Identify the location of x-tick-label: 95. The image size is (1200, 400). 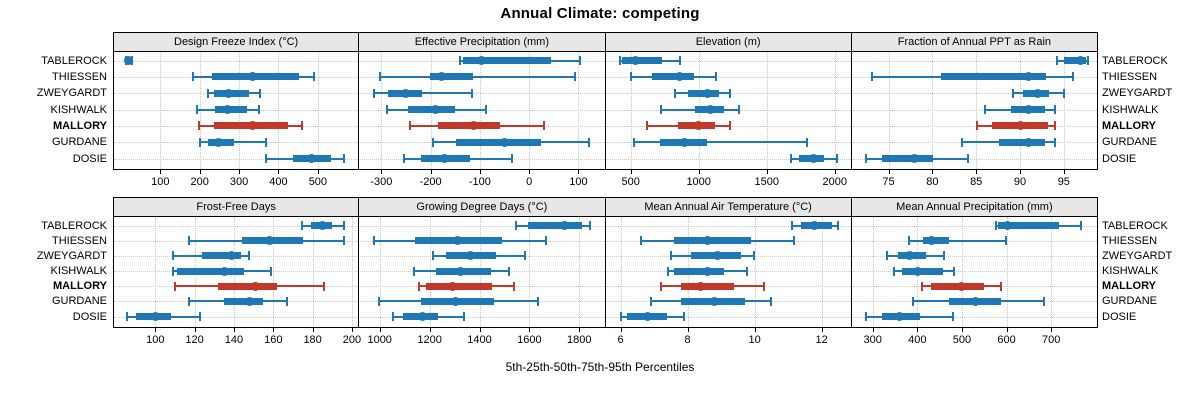
(1063, 182).